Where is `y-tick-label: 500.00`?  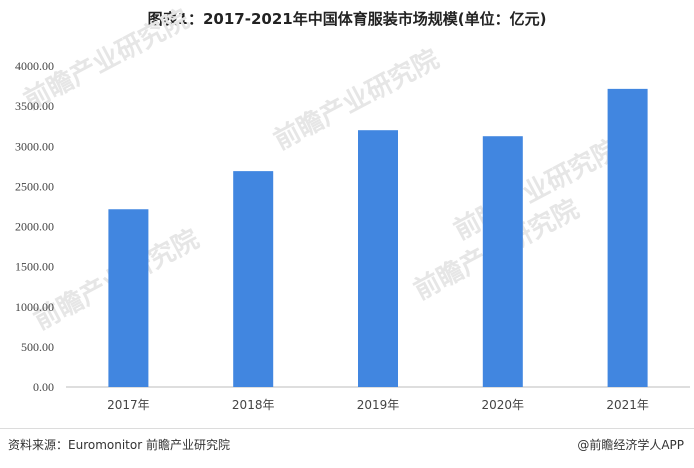
y-tick-label: 500.00 is located at coordinates (37, 347).